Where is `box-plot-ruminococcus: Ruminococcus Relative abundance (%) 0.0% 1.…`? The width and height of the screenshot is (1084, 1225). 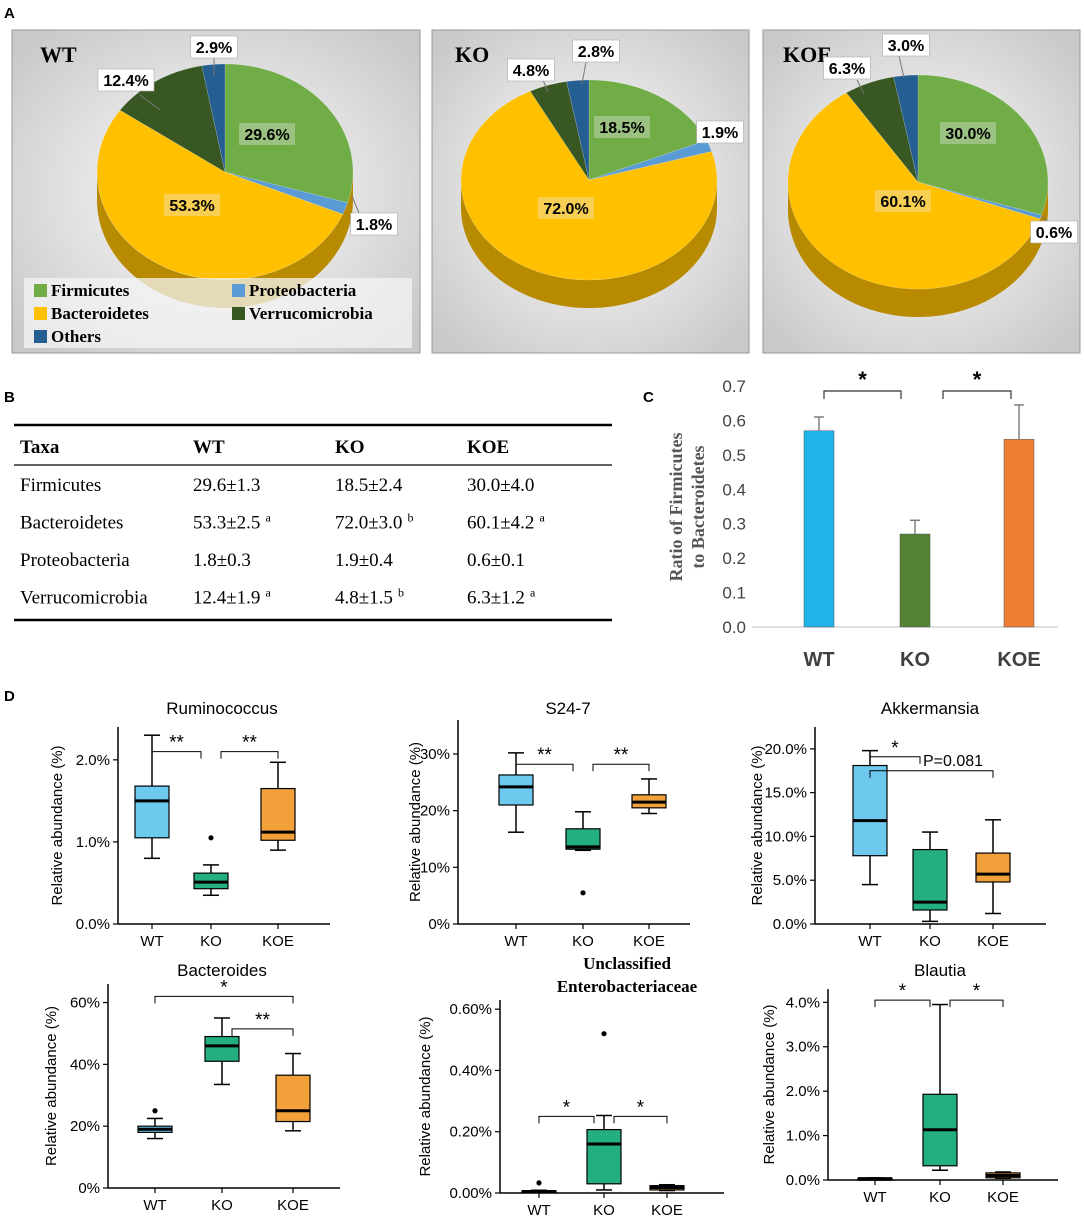
box-plot-ruminococcus: Ruminococcus Relative abundance (%) 0.0% 1.… is located at coordinates (189, 824).